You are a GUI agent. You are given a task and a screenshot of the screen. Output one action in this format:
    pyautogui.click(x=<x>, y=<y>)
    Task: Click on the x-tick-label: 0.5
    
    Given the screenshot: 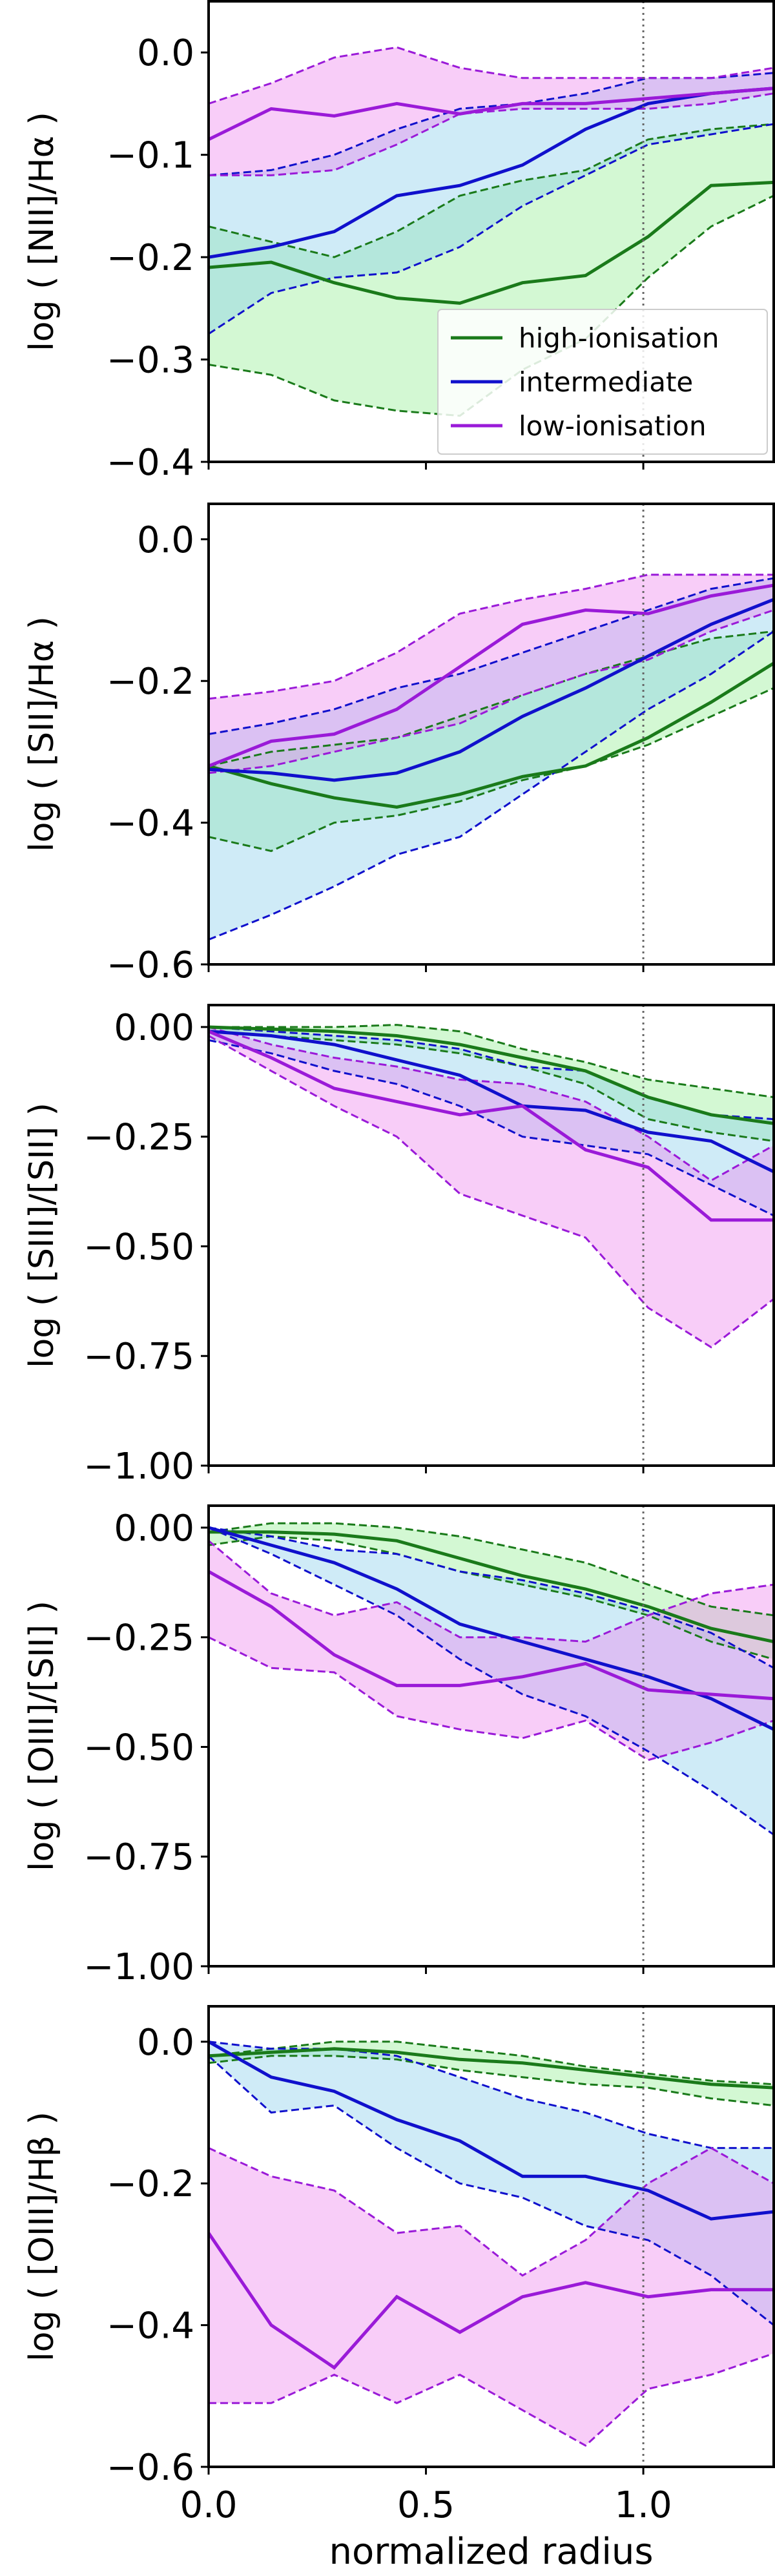 What is the action you would take?
    pyautogui.click(x=426, y=2505)
    